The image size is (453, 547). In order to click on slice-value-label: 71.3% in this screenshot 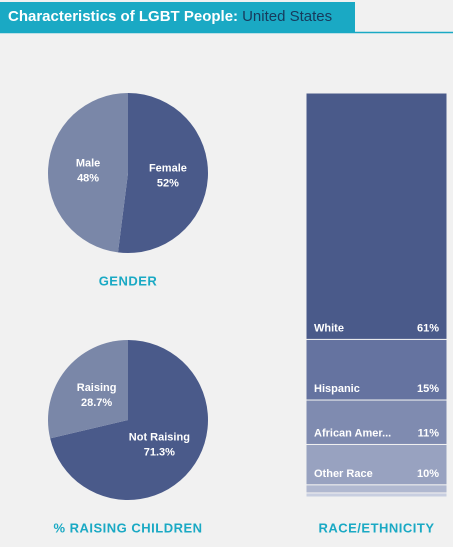, I will do `click(159, 453)`.